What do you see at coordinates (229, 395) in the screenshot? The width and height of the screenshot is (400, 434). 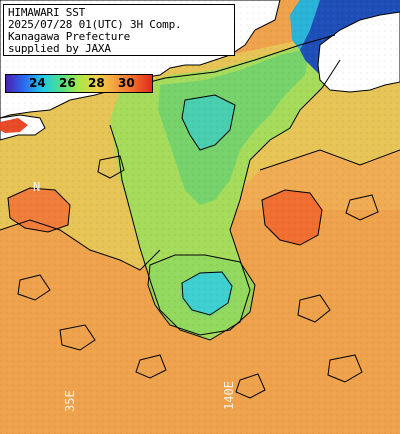 I see `lon-label-140e: 140E` at bounding box center [229, 395].